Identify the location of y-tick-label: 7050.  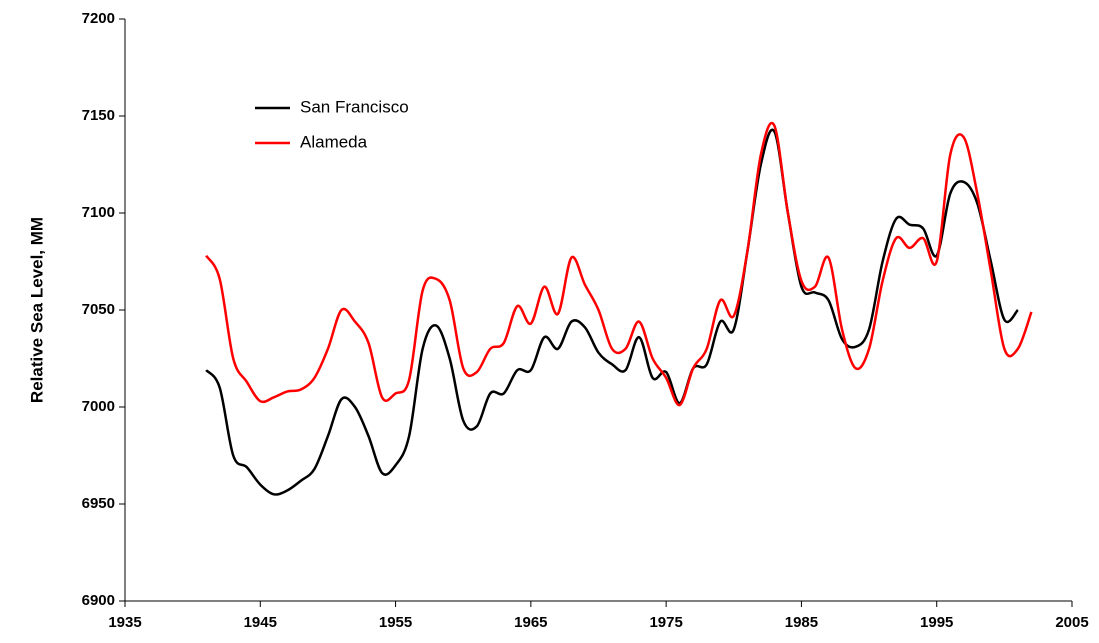
(98, 309).